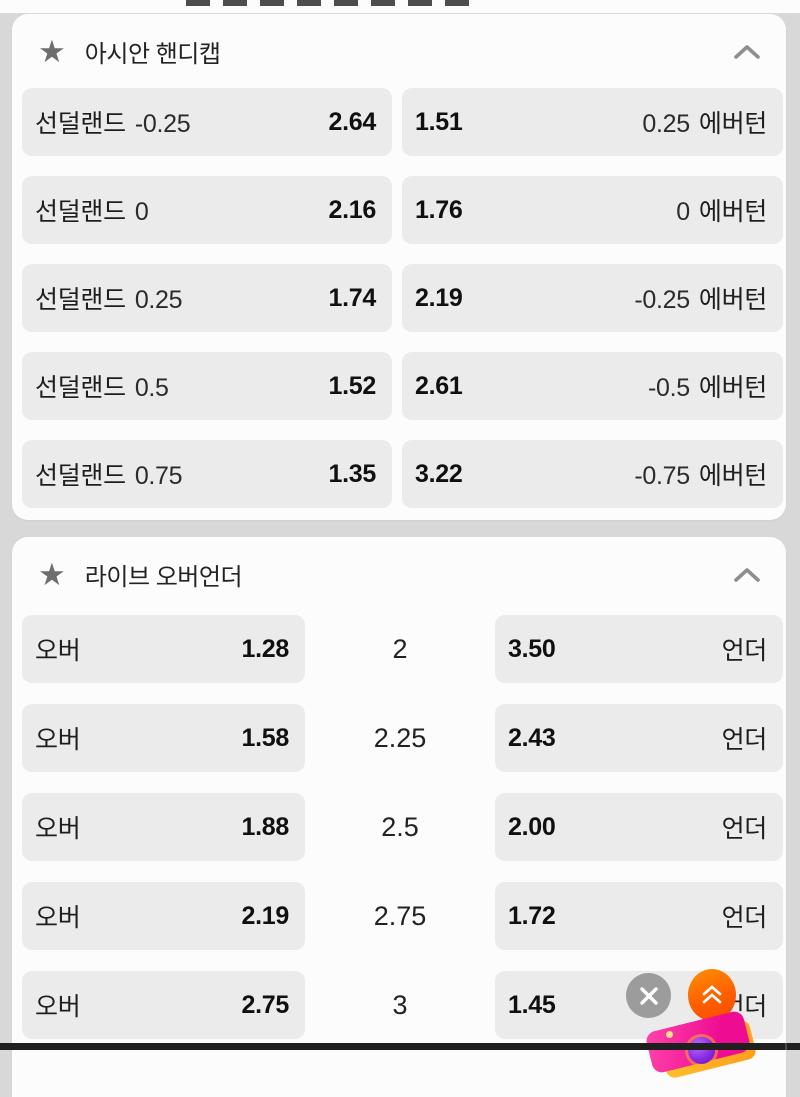 This screenshot has height=1097, width=800. What do you see at coordinates (639, 916) in the screenshot?
I see `odds-button-under: 1.72 언더` at bounding box center [639, 916].